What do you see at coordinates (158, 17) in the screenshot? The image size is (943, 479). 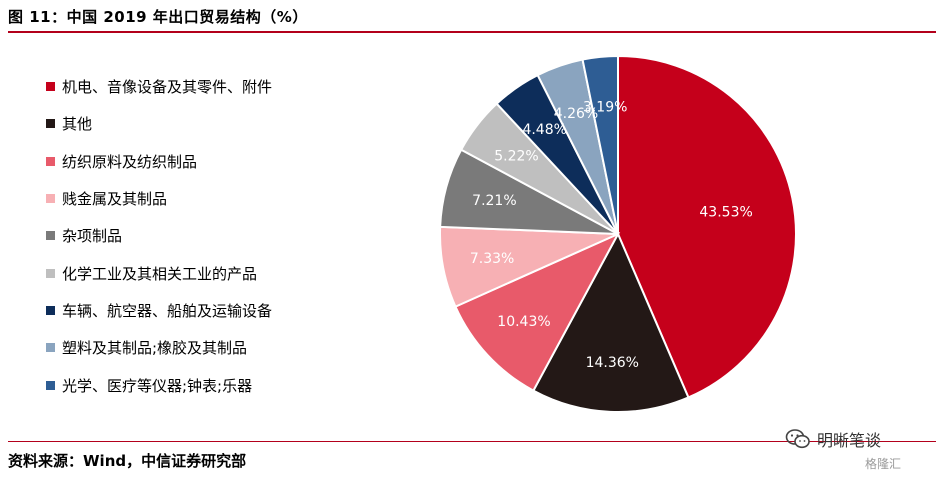 I see `chart-title: 图 11：中国 2019 年出口贸易结构（%）` at bounding box center [158, 17].